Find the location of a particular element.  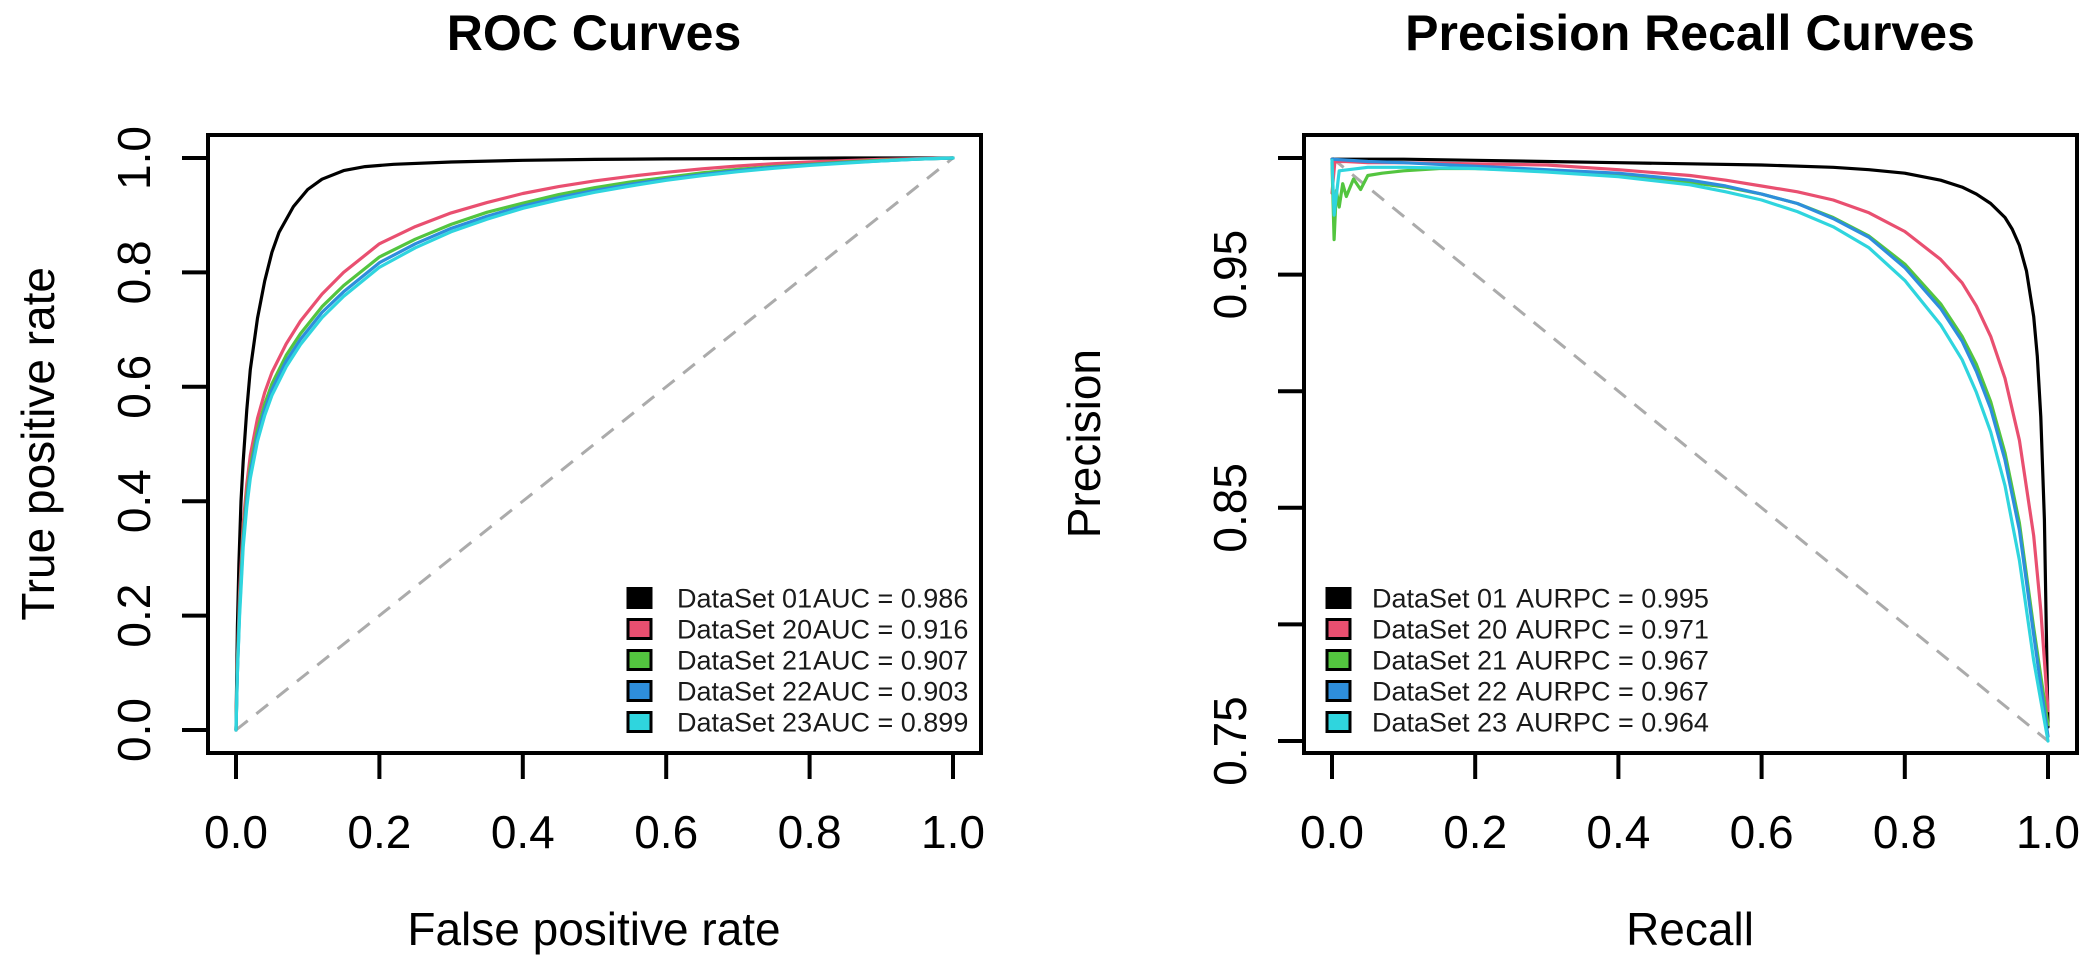

roc-yaxis-title-wrap: True positive rate is located at coordinates (38, 444).